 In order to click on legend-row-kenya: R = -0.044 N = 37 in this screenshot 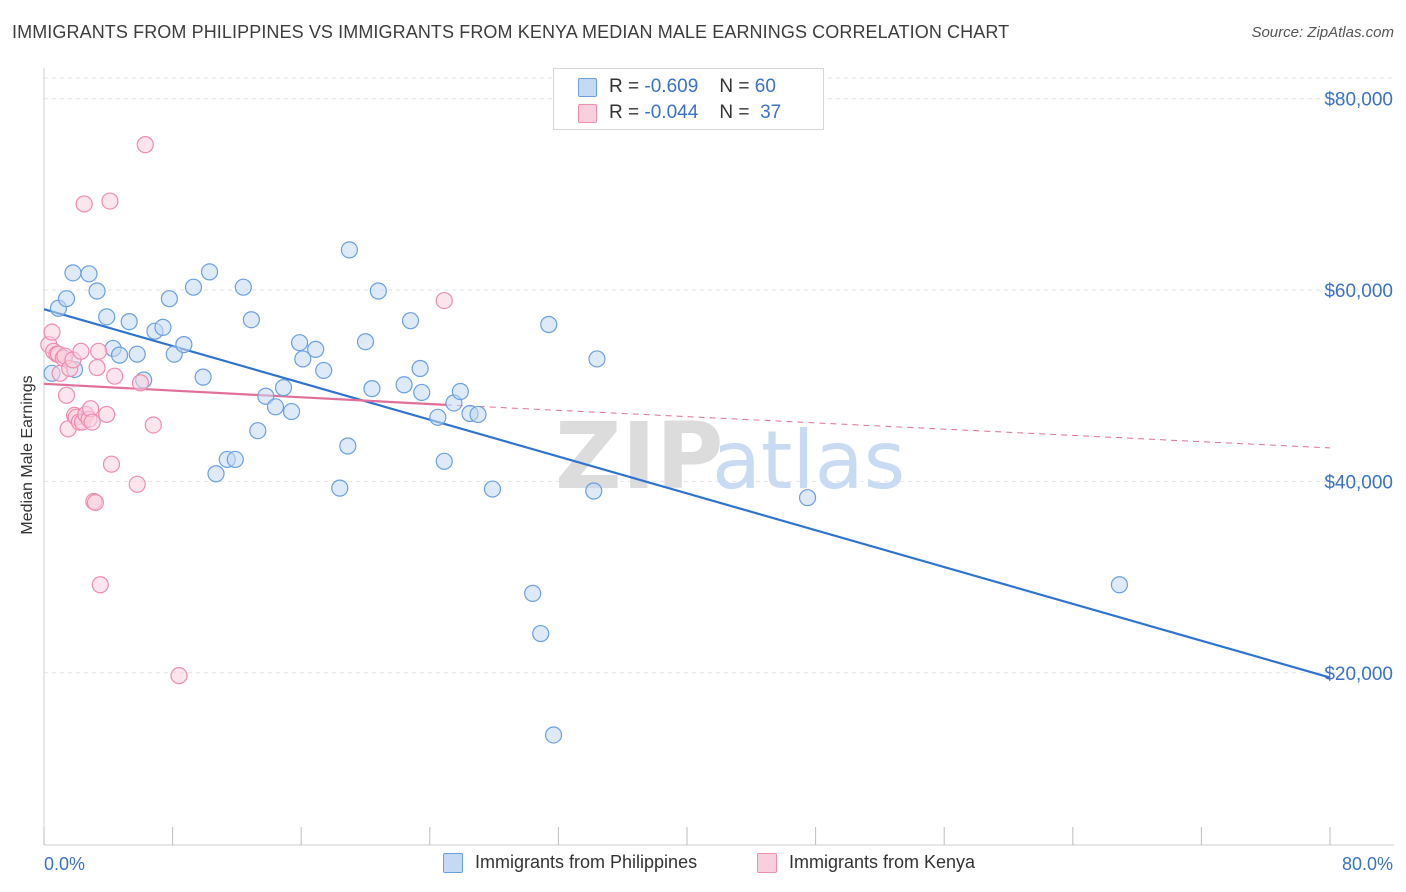, I will do `click(667, 113)`.